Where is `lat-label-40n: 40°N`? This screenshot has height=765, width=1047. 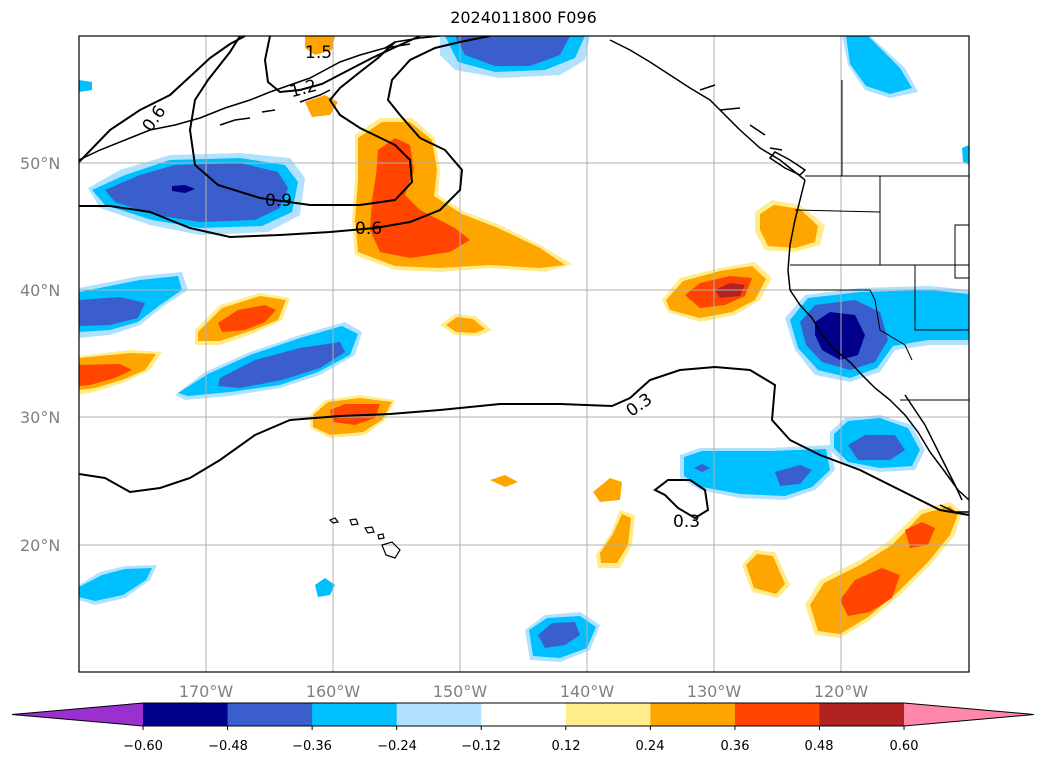
lat-label-40n: 40°N is located at coordinates (40, 290).